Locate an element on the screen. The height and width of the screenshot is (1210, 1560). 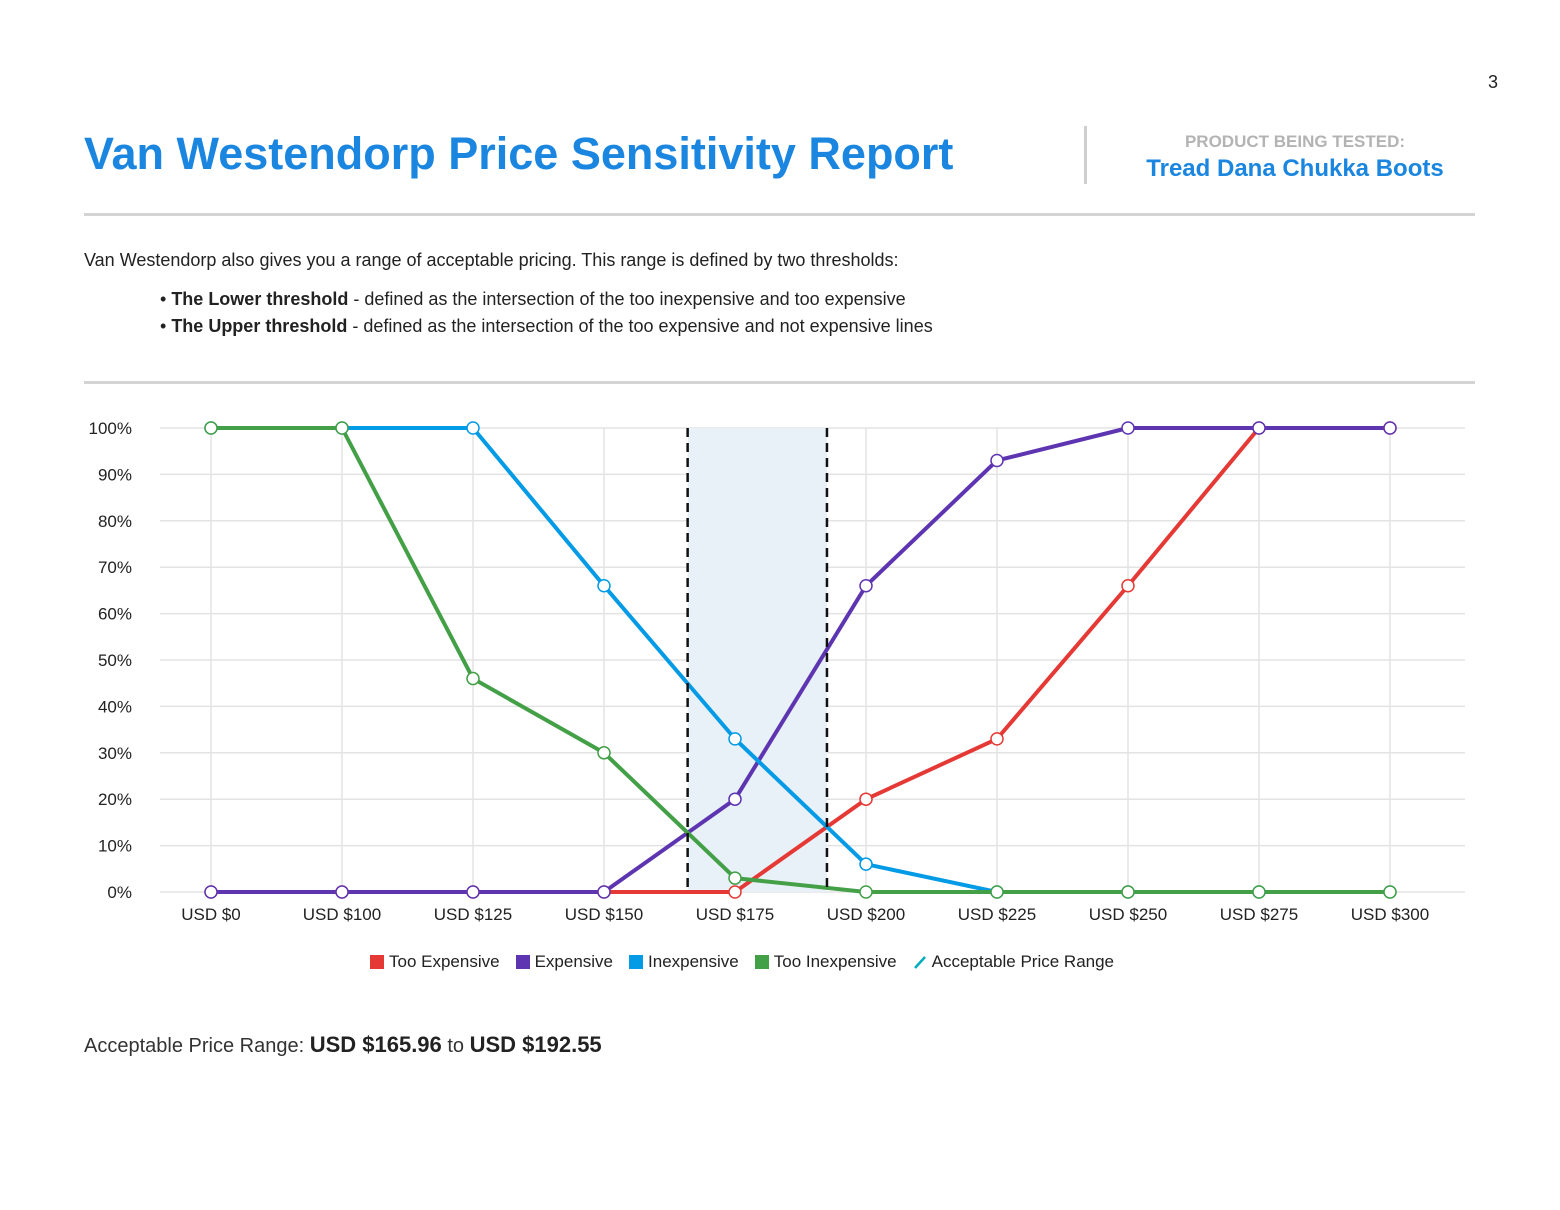
legend-item-acceptable-range: Acceptable Price Range is located at coordinates (1013, 962).